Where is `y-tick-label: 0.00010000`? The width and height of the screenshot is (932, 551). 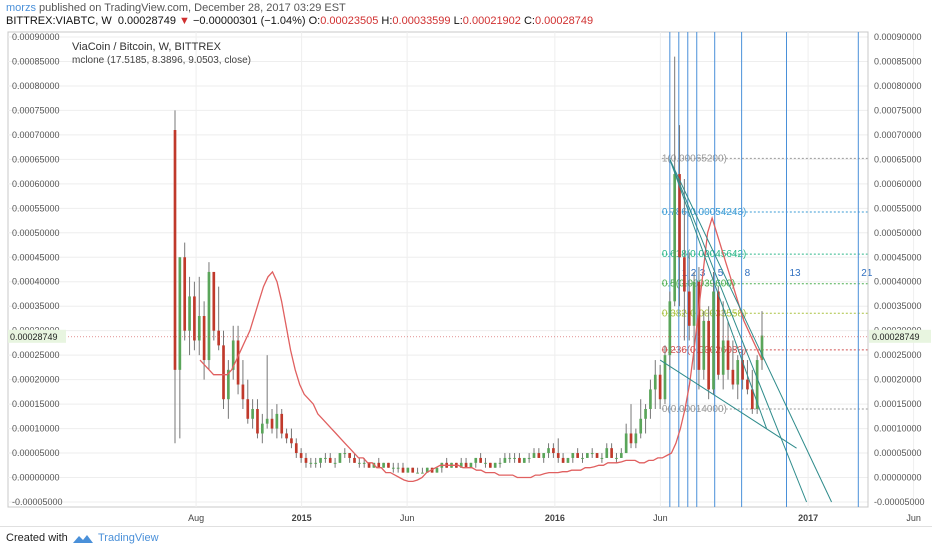
y-tick-label: 0.00010000 is located at coordinates (36, 429).